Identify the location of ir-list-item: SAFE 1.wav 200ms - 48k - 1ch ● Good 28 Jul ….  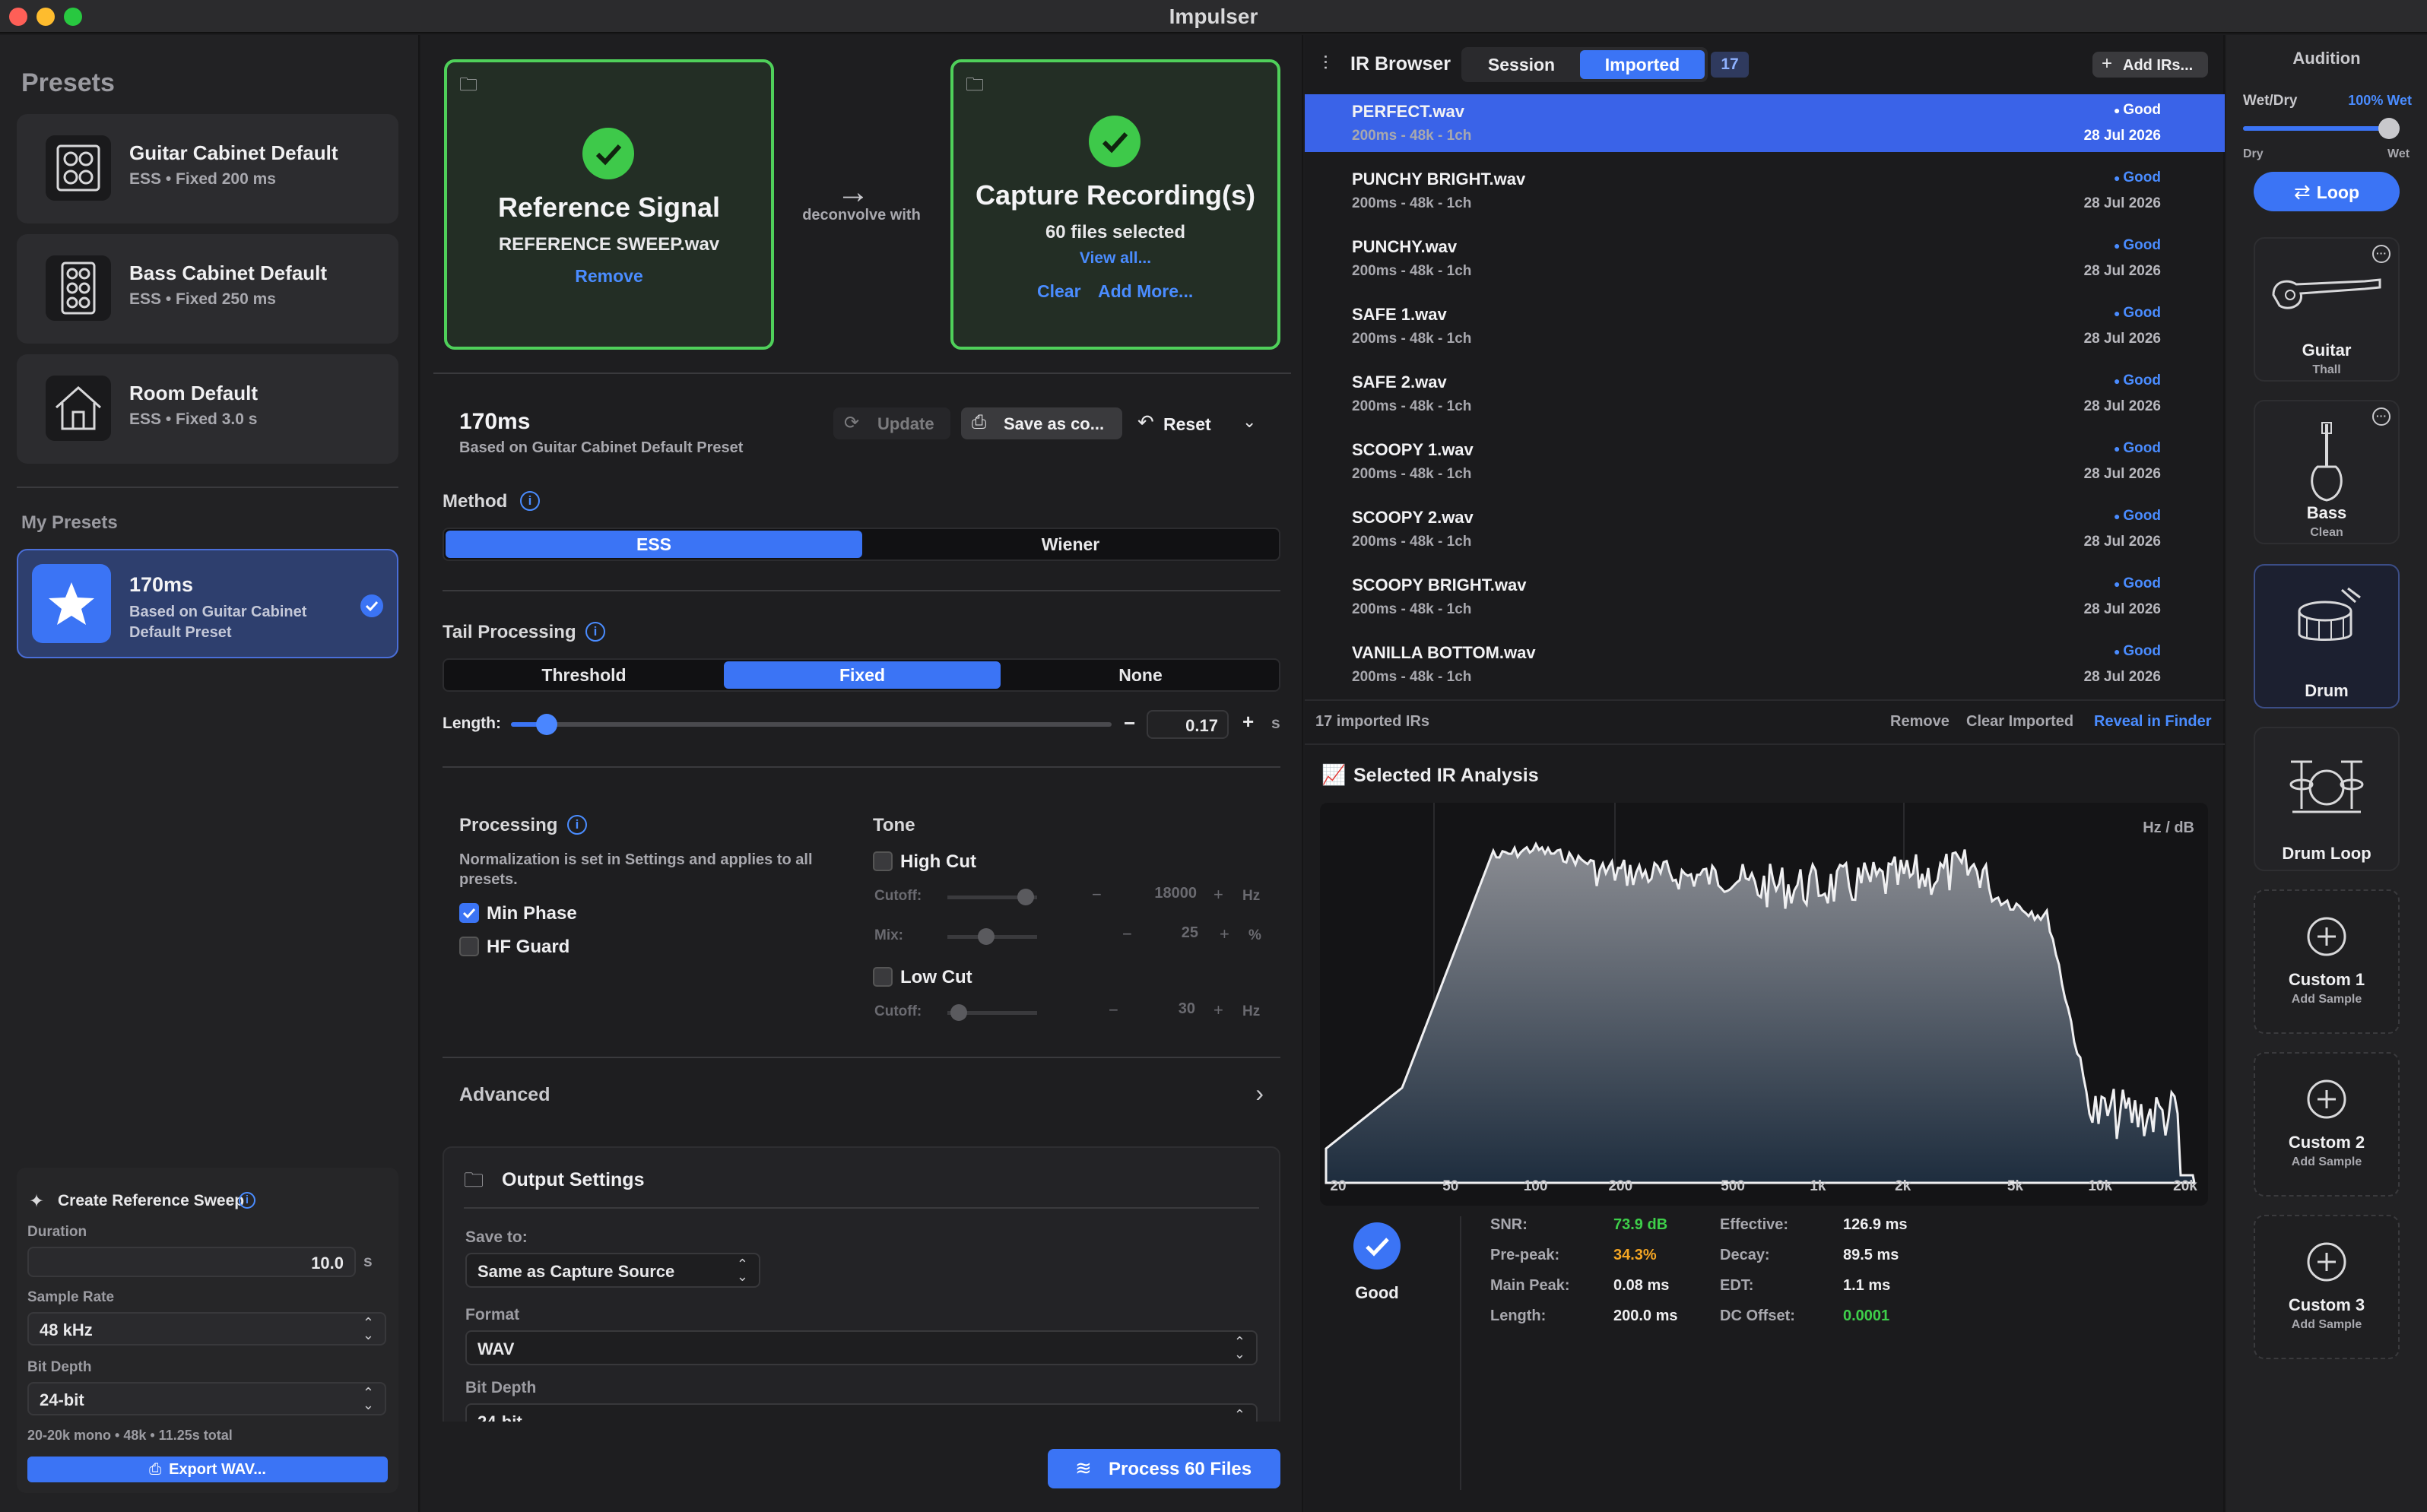
(1765, 330).